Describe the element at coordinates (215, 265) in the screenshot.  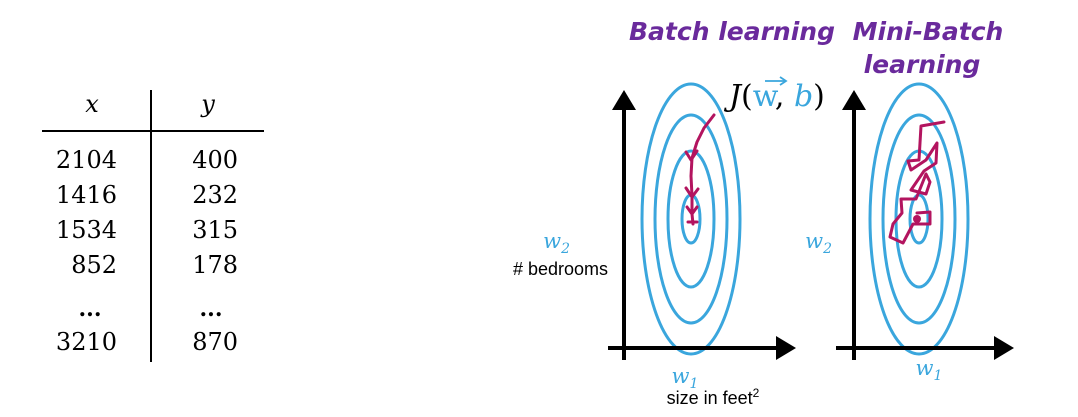
I see `table-cell: 178` at that location.